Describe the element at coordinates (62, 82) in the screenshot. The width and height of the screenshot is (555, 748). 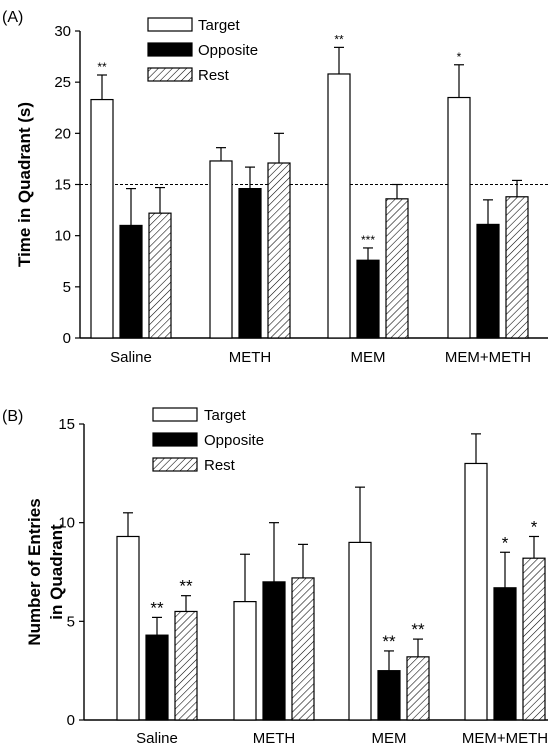
I see `y-tick-label: 25` at that location.